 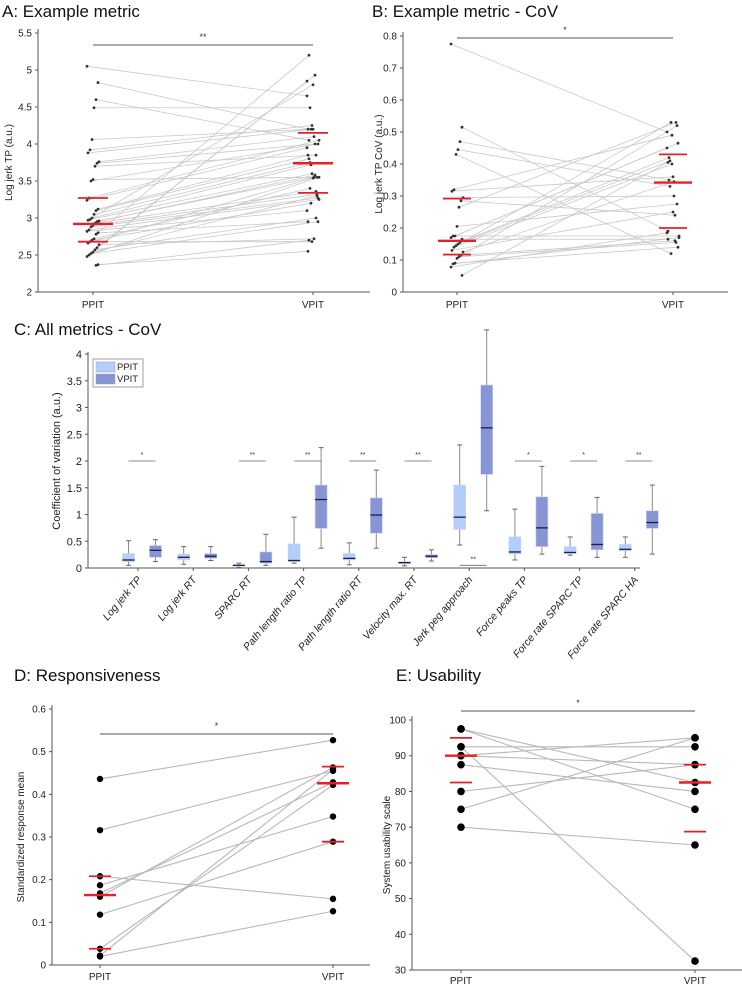 I want to click on panel-b-y-tick-label: 0.5, so click(x=390, y=133).